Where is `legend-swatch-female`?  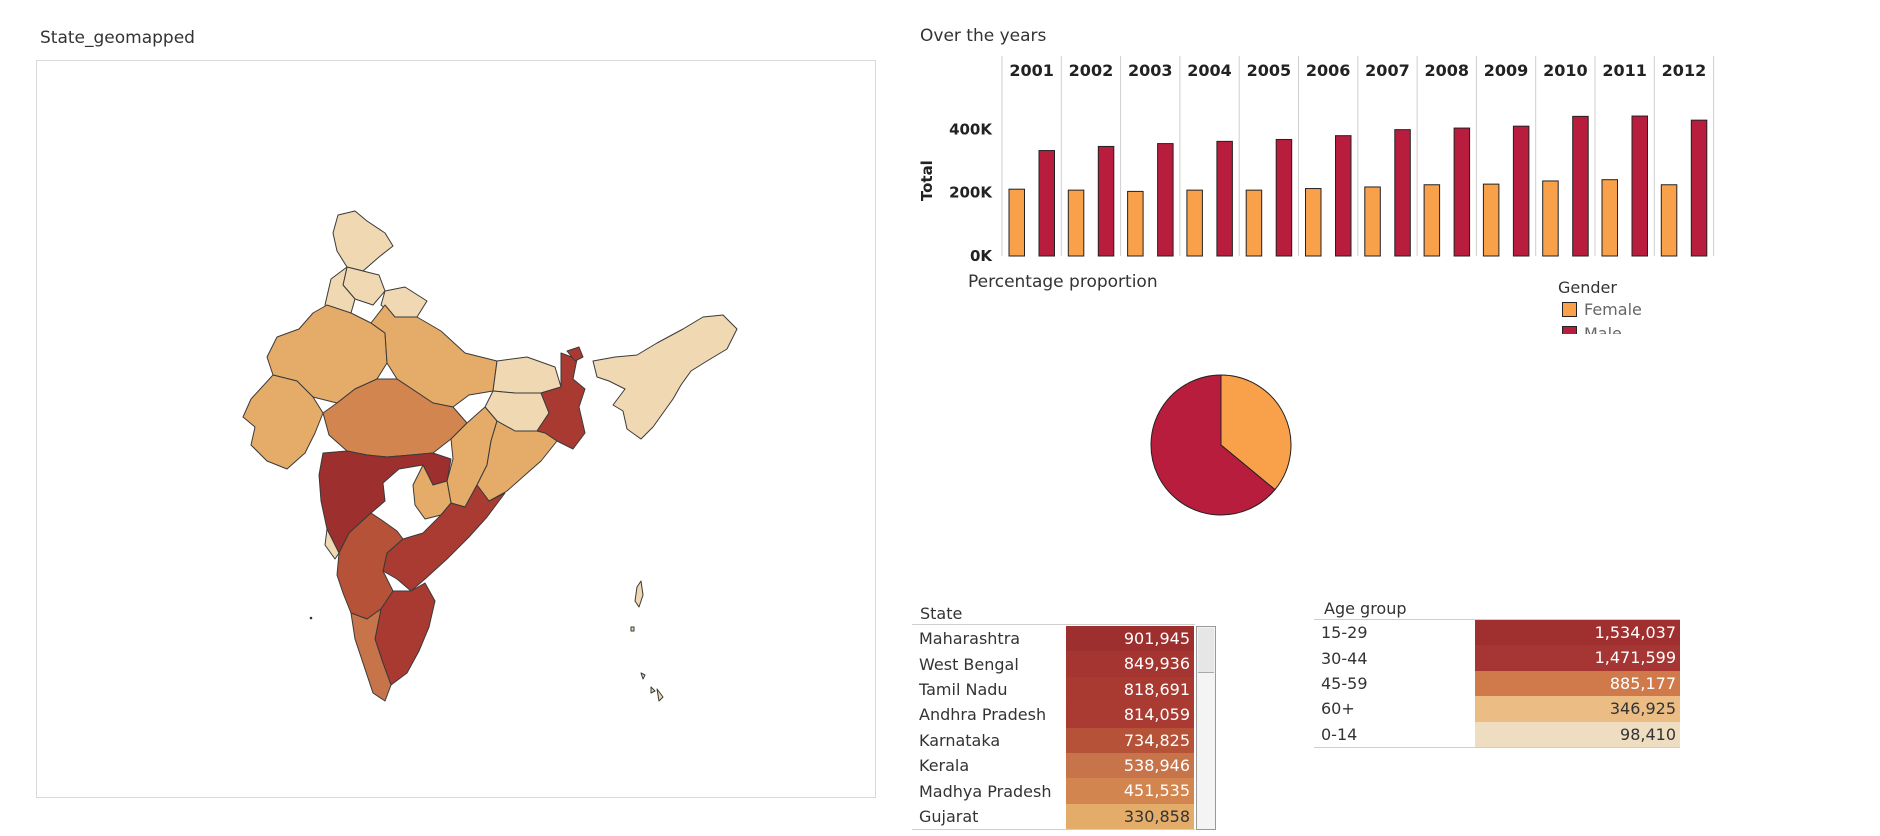
legend-swatch-female is located at coordinates (1569, 309).